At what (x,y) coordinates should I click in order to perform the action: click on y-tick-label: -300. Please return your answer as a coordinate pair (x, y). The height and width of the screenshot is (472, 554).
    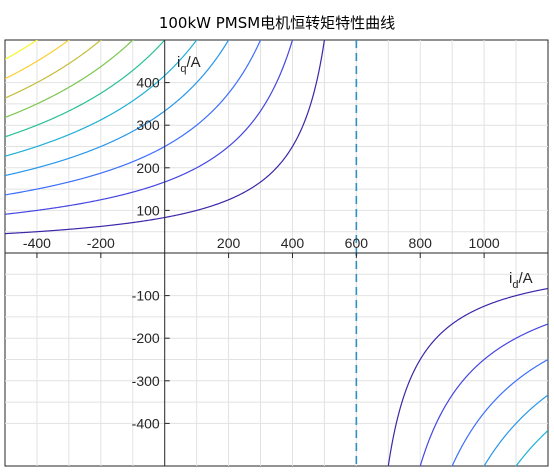
    Looking at the image, I should click on (146, 381).